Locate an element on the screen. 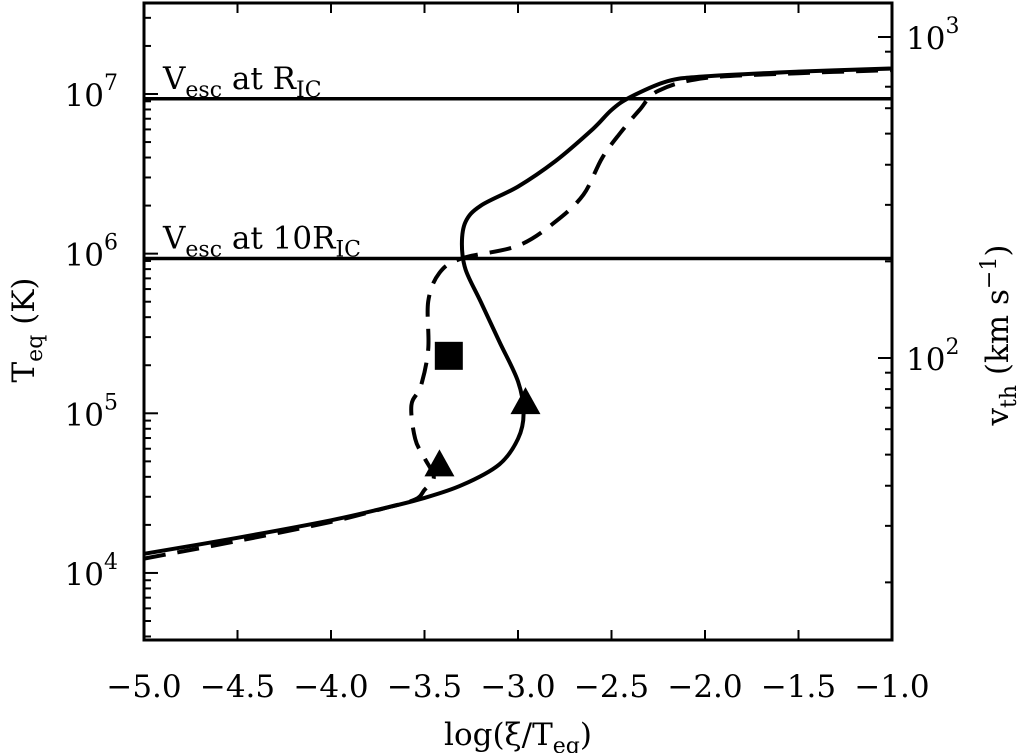  x-tick-label: −4.0 is located at coordinates (330, 687).